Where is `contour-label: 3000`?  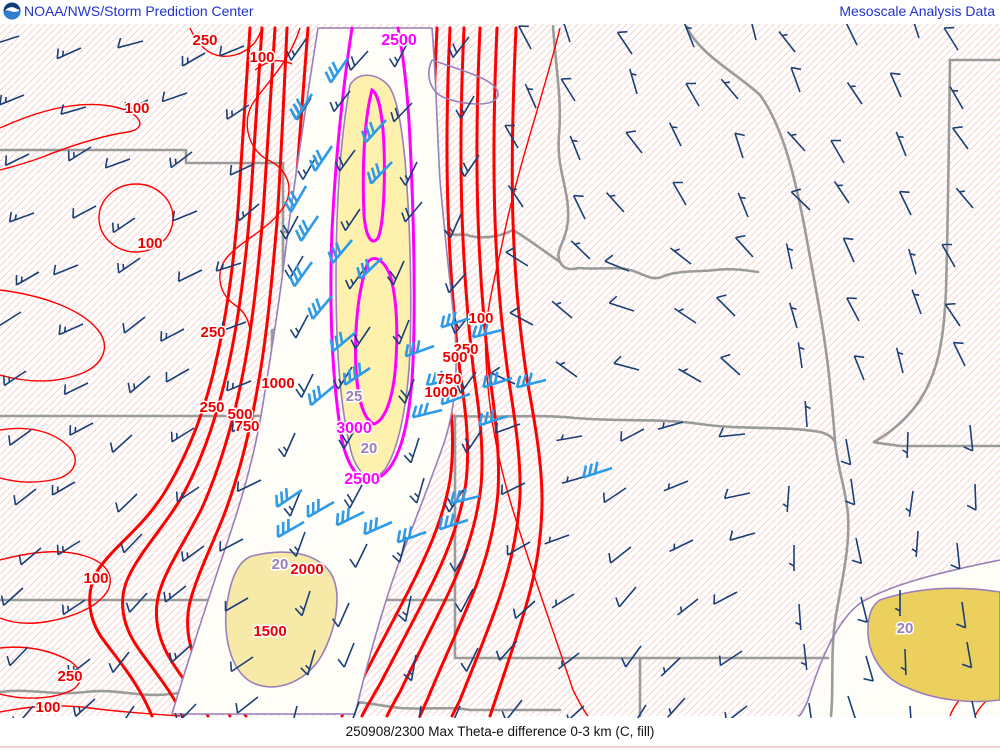 contour-label: 3000 is located at coordinates (354, 428).